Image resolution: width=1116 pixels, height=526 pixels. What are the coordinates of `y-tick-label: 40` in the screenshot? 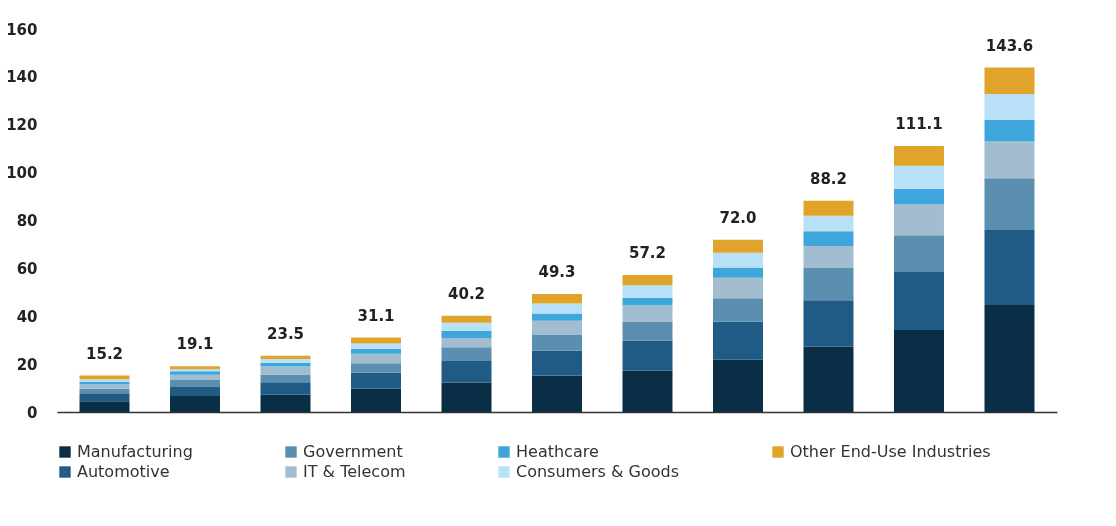 It's located at (27, 316).